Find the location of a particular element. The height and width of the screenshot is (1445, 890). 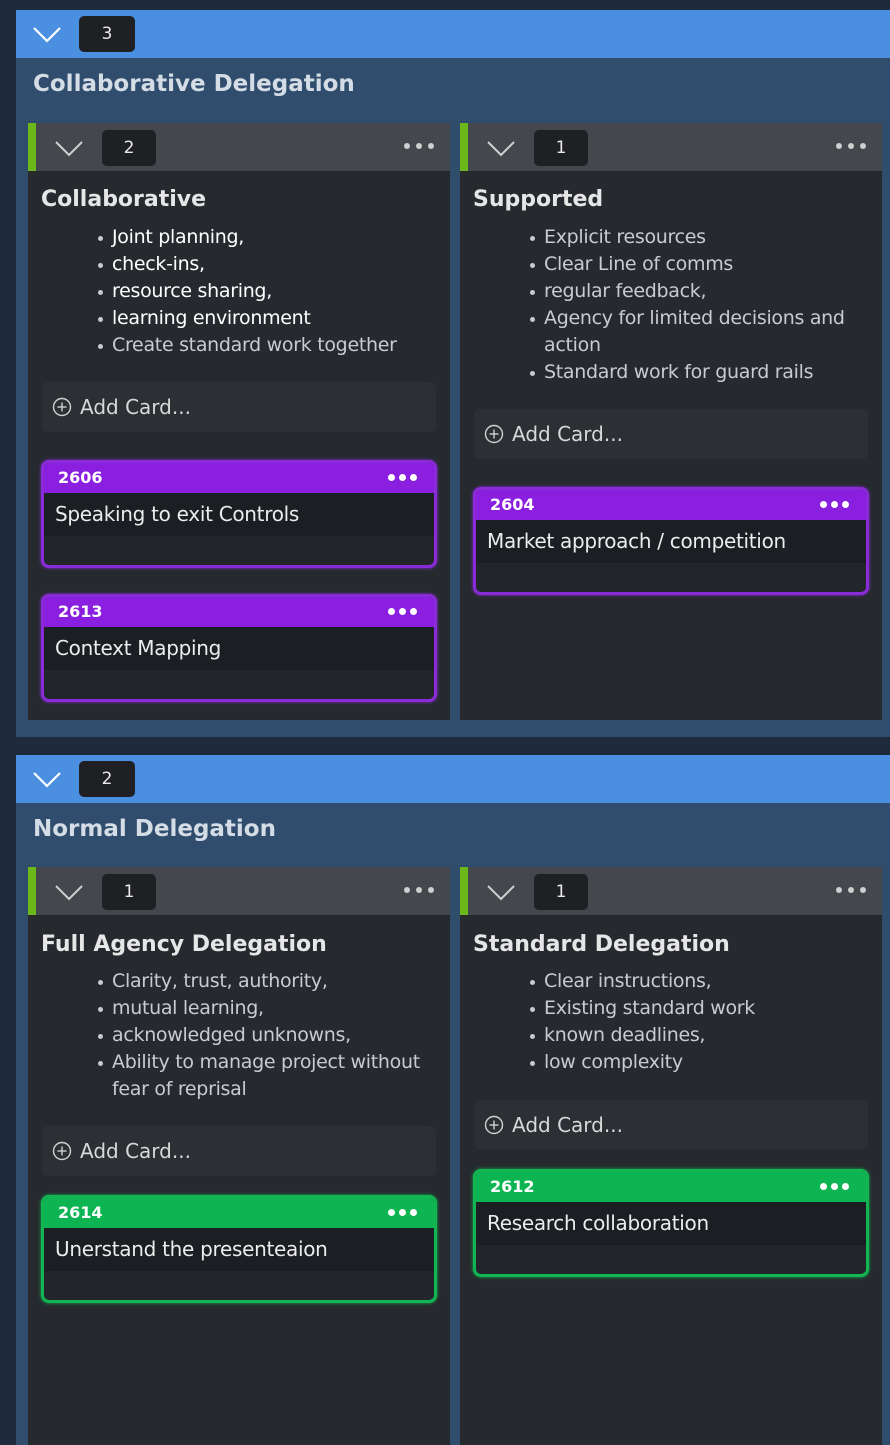

description-item-wrap: action is located at coordinates (572, 345).